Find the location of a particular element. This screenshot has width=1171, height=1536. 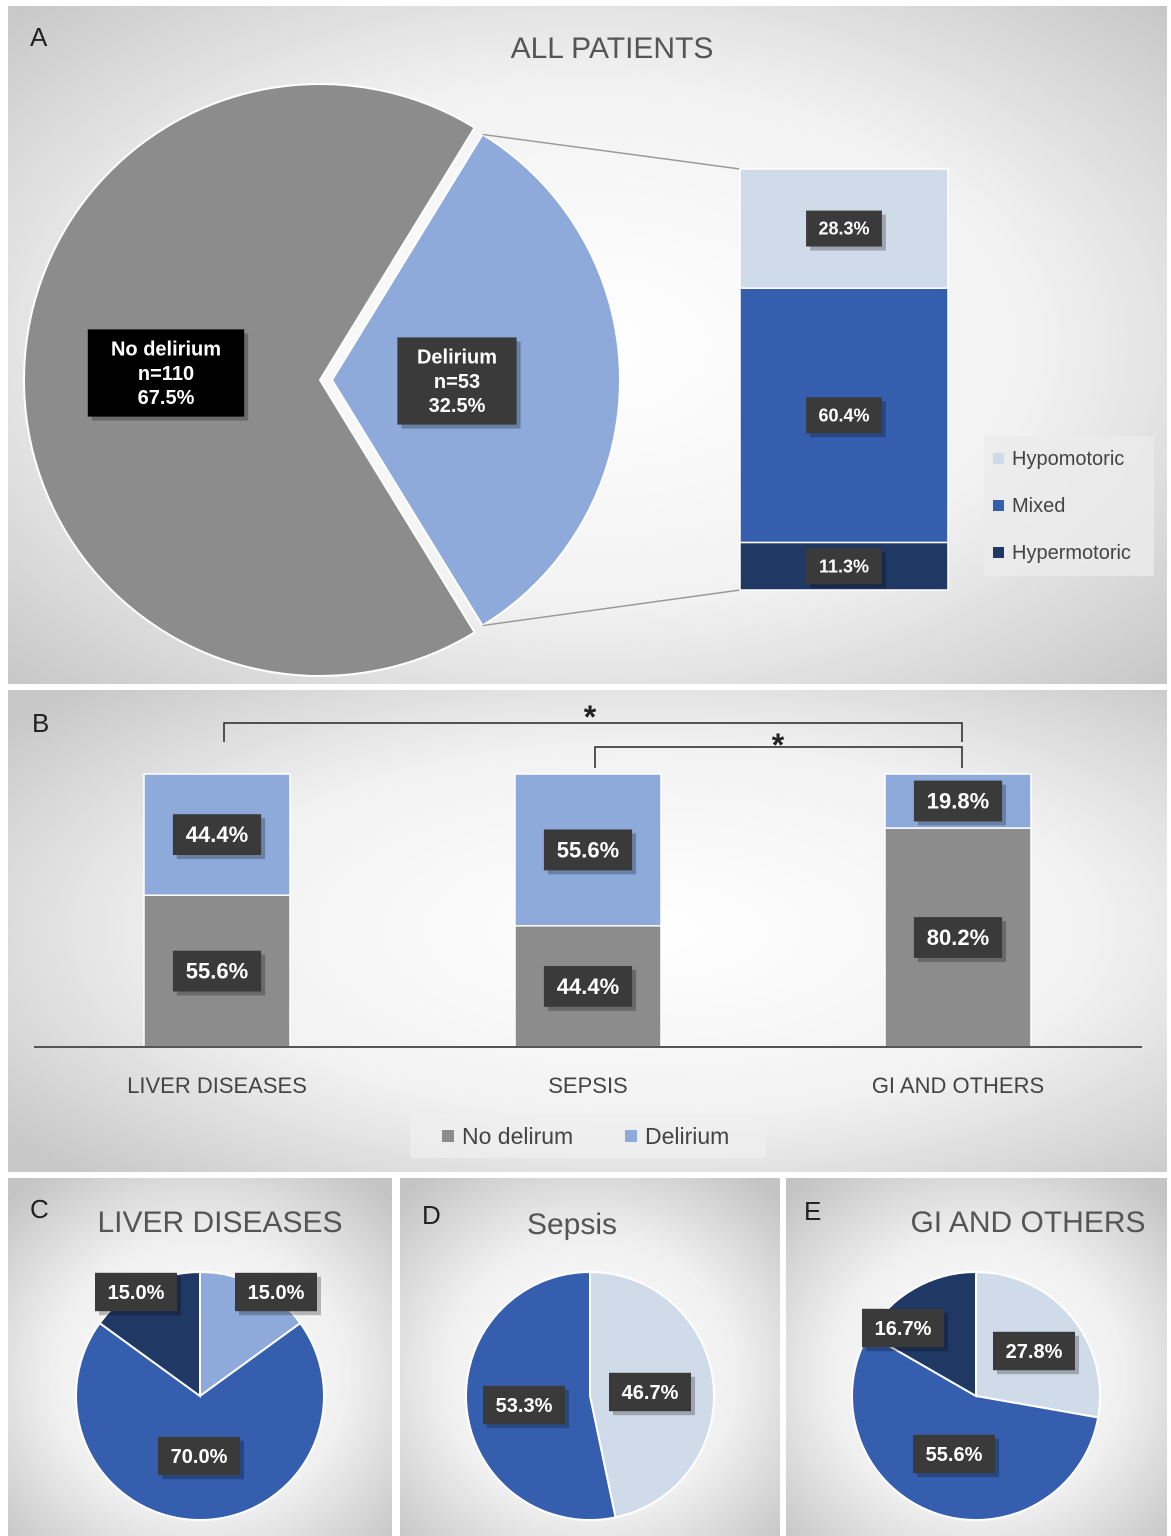

label-no-delirium-box is located at coordinates (166, 373).